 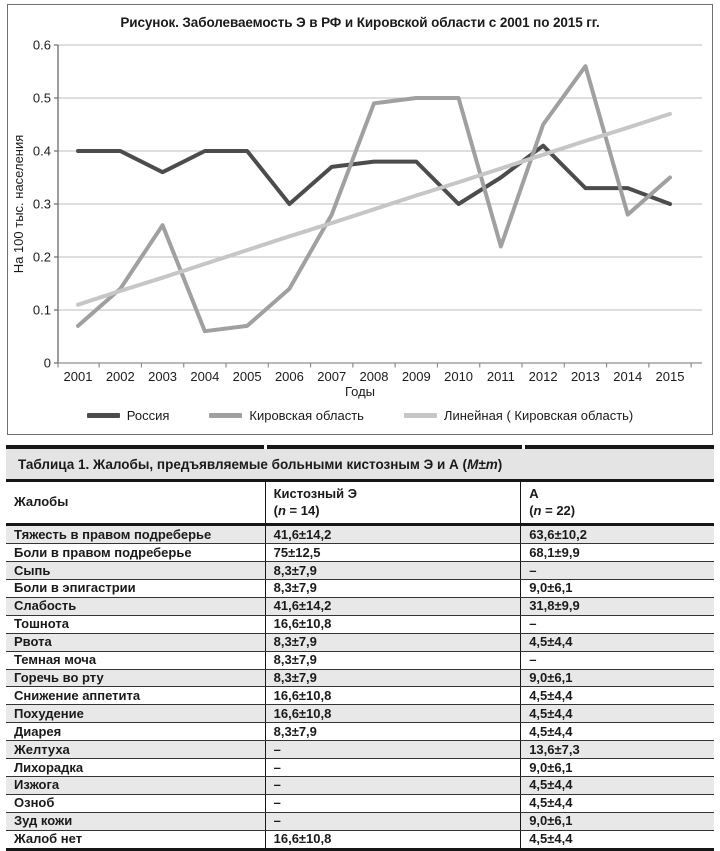 I want to click on value-cell-cystic: 75±12,5, so click(x=392, y=553).